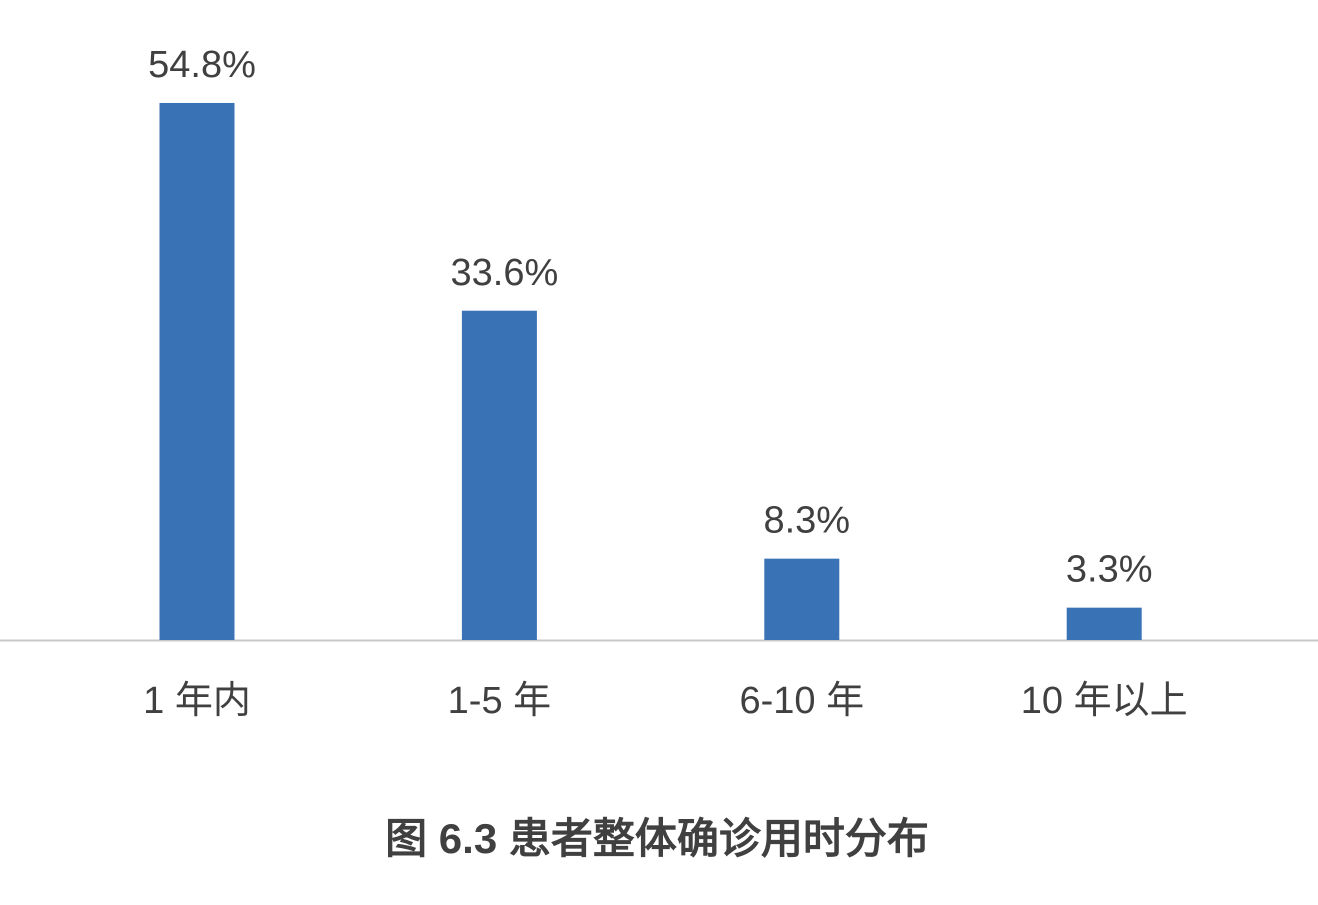 Image resolution: width=1318 pixels, height=905 pixels. What do you see at coordinates (1104, 701) in the screenshot?
I see `x-tick-label: 10 年以上` at bounding box center [1104, 701].